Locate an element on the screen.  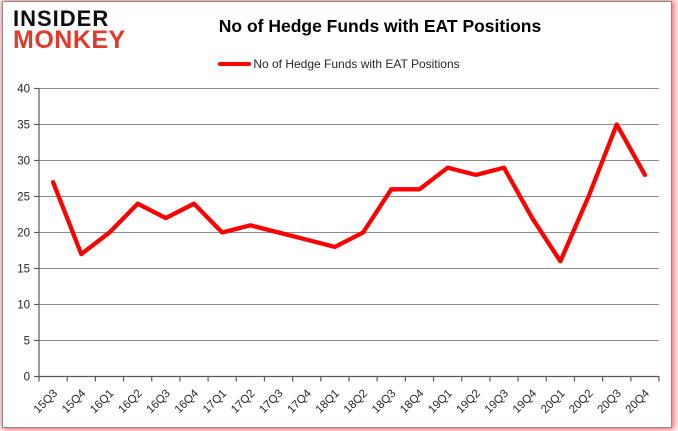
x-tick-label: 19Q1 is located at coordinates (440, 402).